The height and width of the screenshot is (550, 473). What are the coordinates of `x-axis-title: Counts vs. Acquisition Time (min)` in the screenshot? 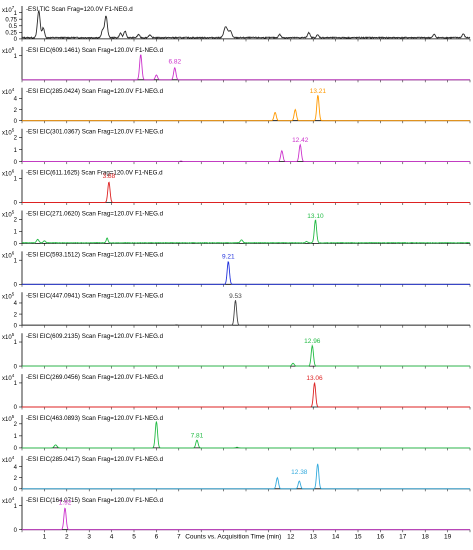 It's located at (233, 537).